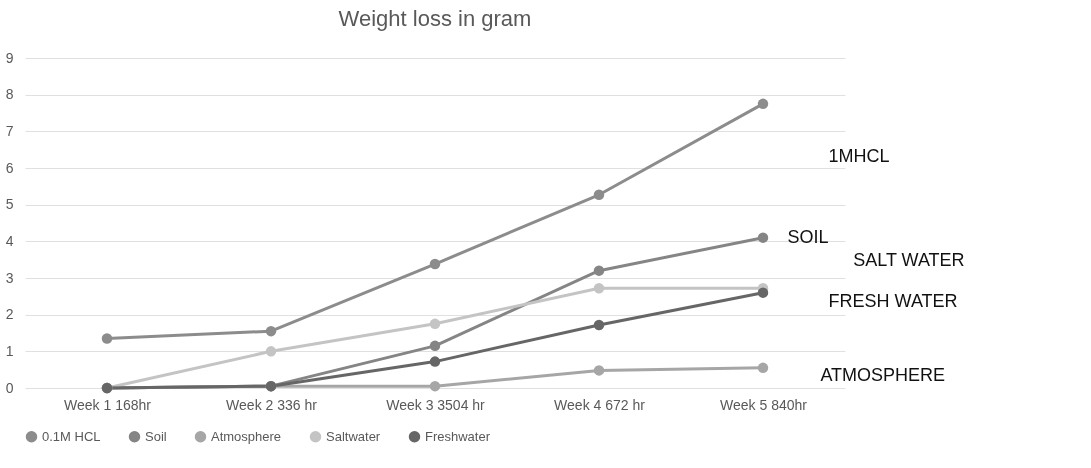 The image size is (1091, 468). I want to click on x-tick-label: Week 4 672 hr, so click(600, 404).